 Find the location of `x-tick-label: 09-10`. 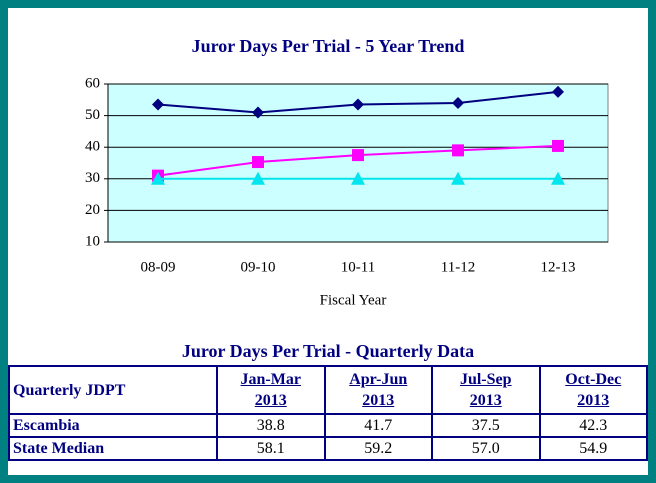

x-tick-label: 09-10 is located at coordinates (258, 267).